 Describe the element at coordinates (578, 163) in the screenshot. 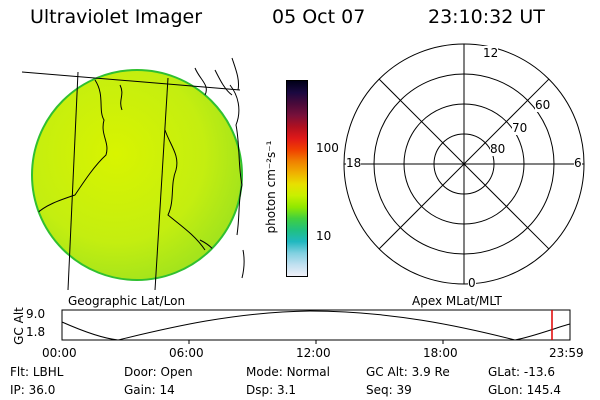

I see `mlt-label-right: 6` at that location.